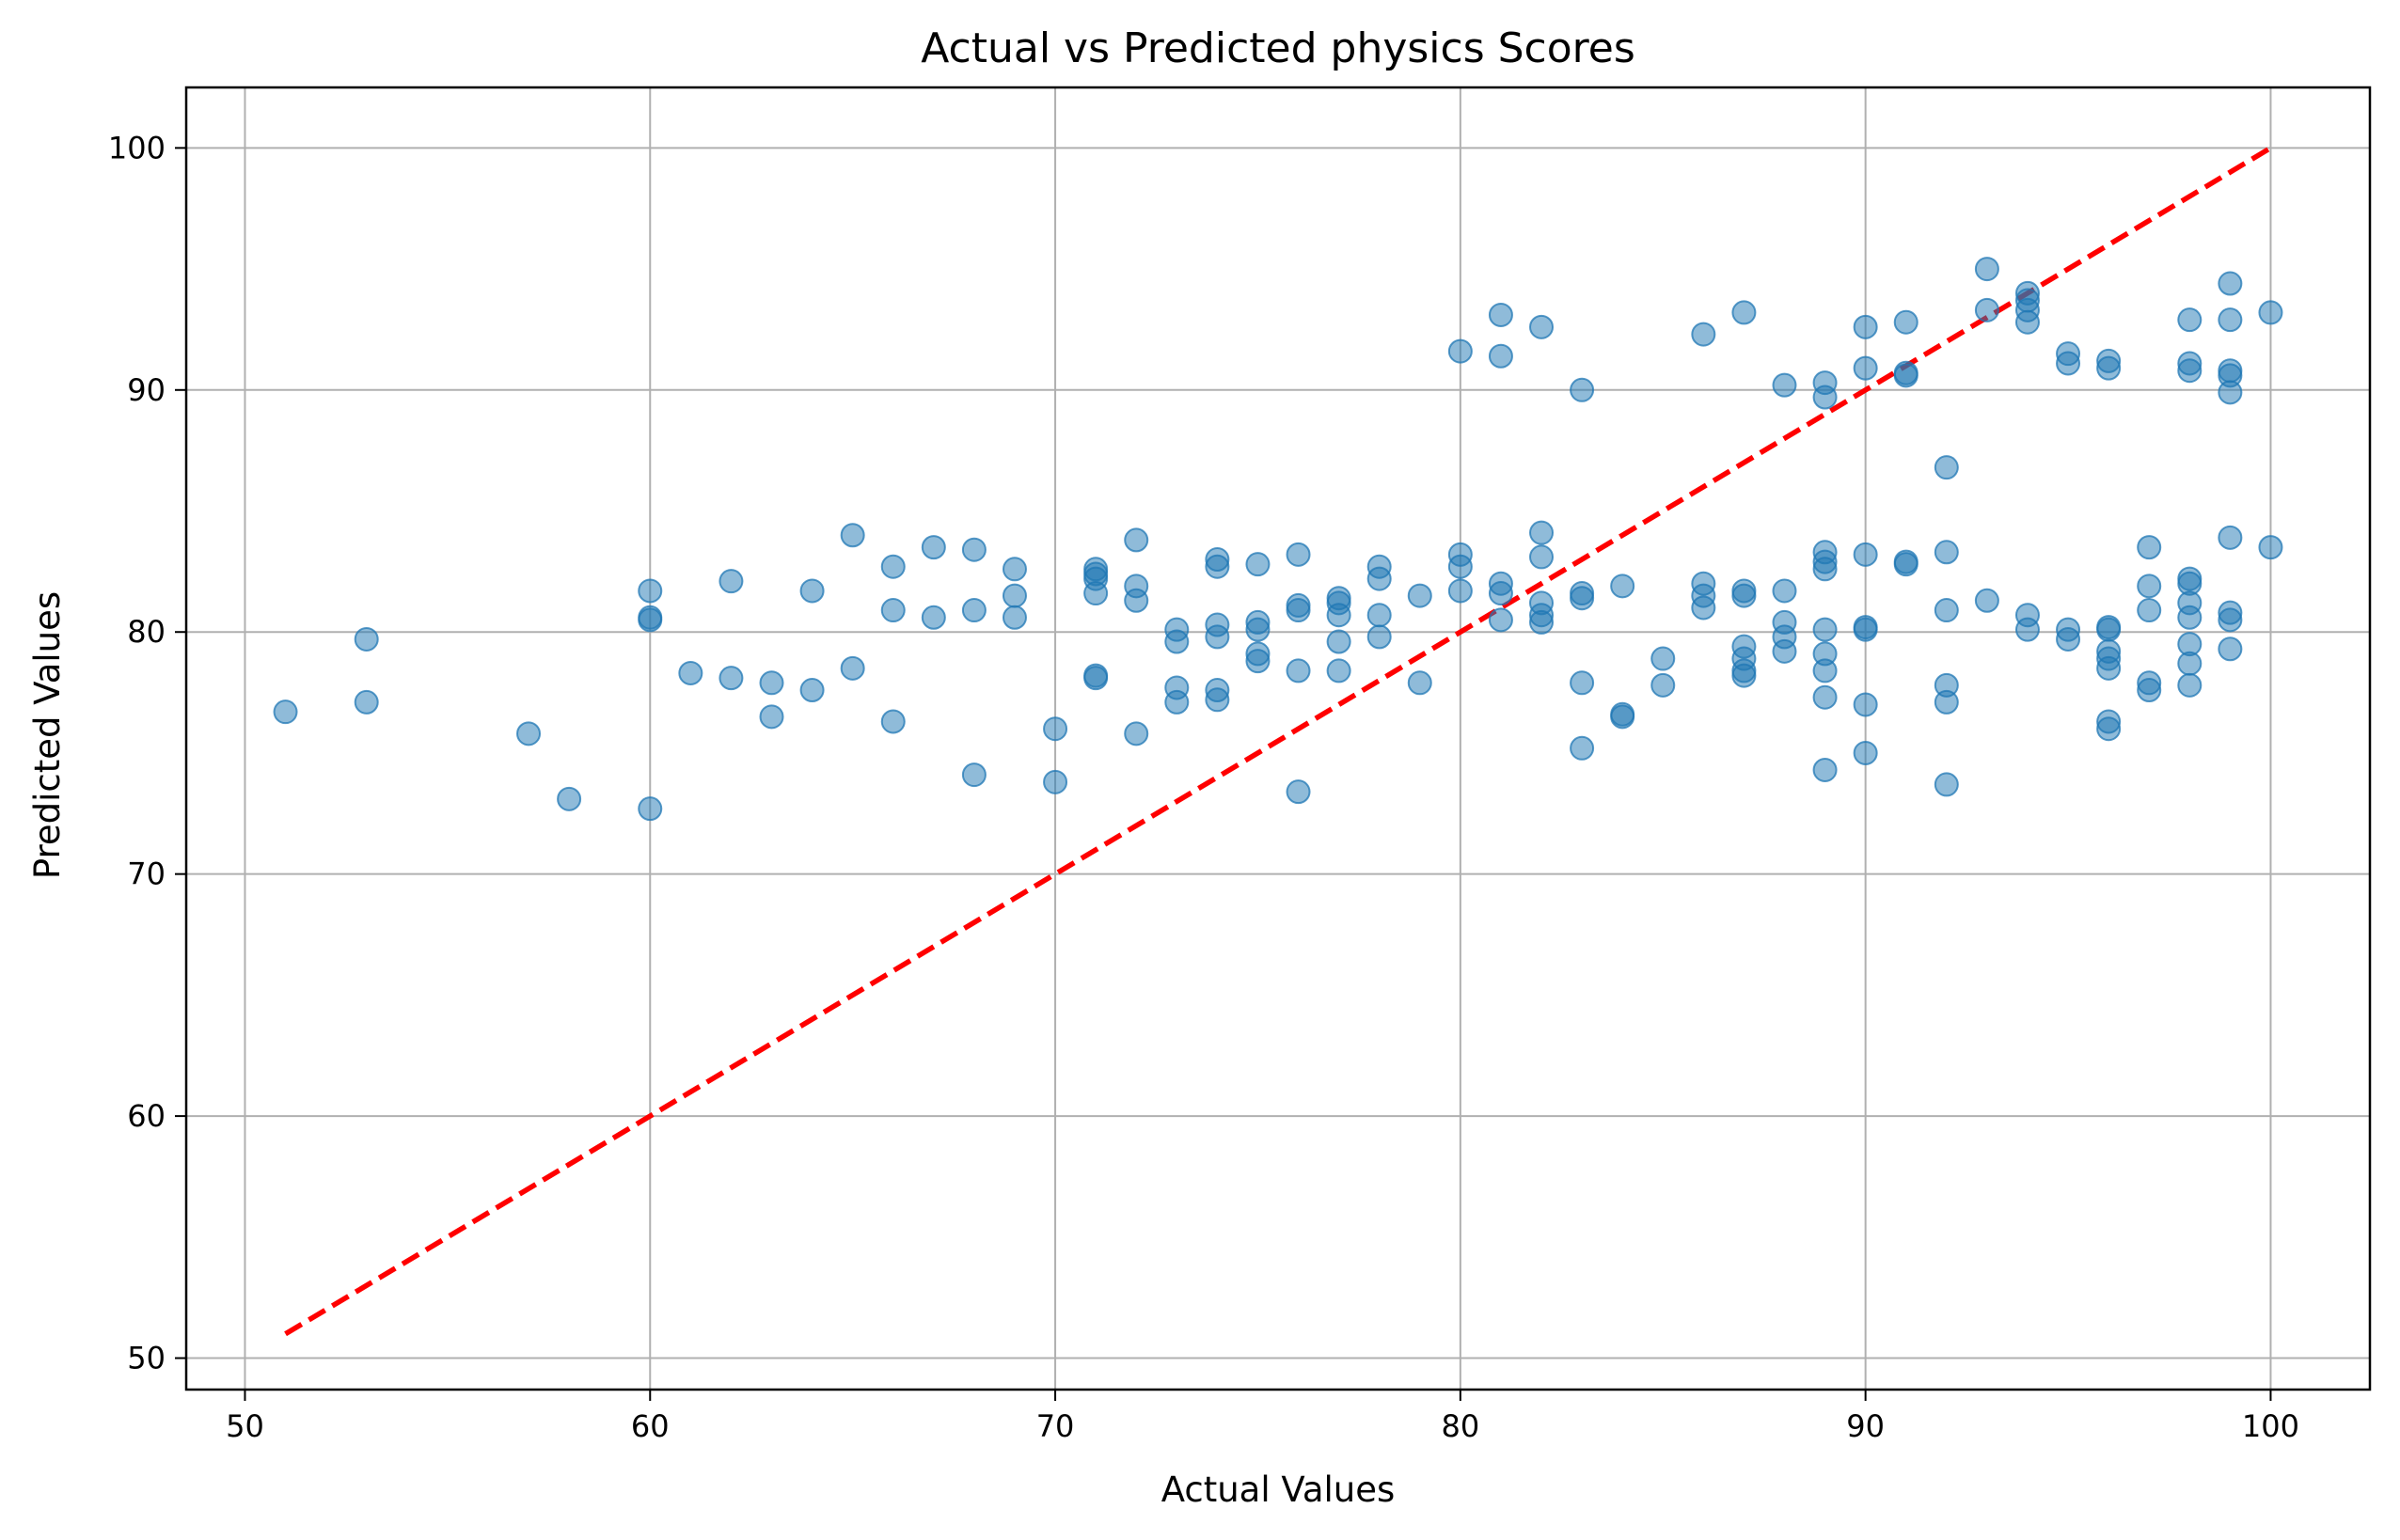  Describe the element at coordinates (146, 1116) in the screenshot. I see `y-tick-label: 60` at that location.